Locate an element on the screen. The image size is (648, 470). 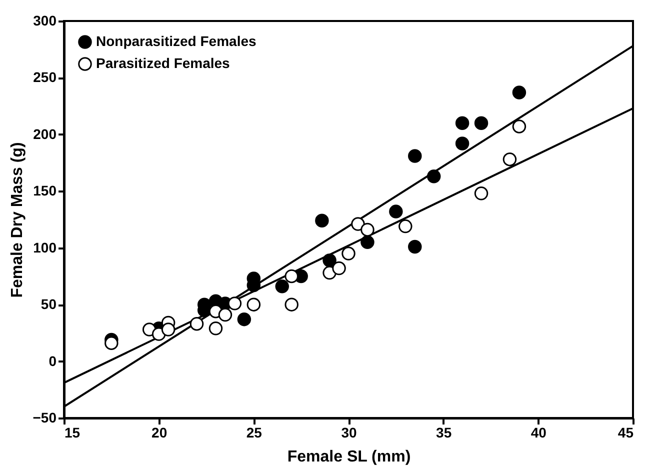
legend-label: Nonparasitized Females is located at coordinates (176, 41).